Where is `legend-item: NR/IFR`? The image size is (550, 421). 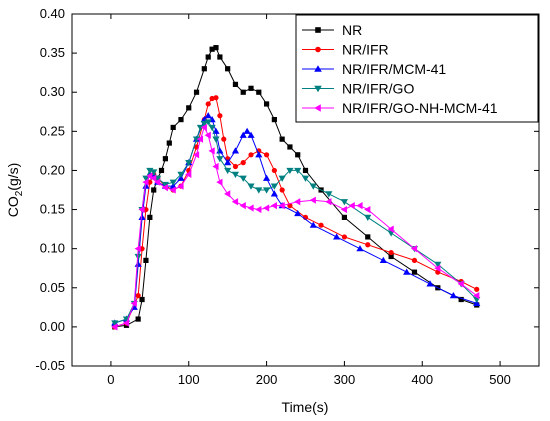
legend-item: NR/IFR is located at coordinates (345, 50).